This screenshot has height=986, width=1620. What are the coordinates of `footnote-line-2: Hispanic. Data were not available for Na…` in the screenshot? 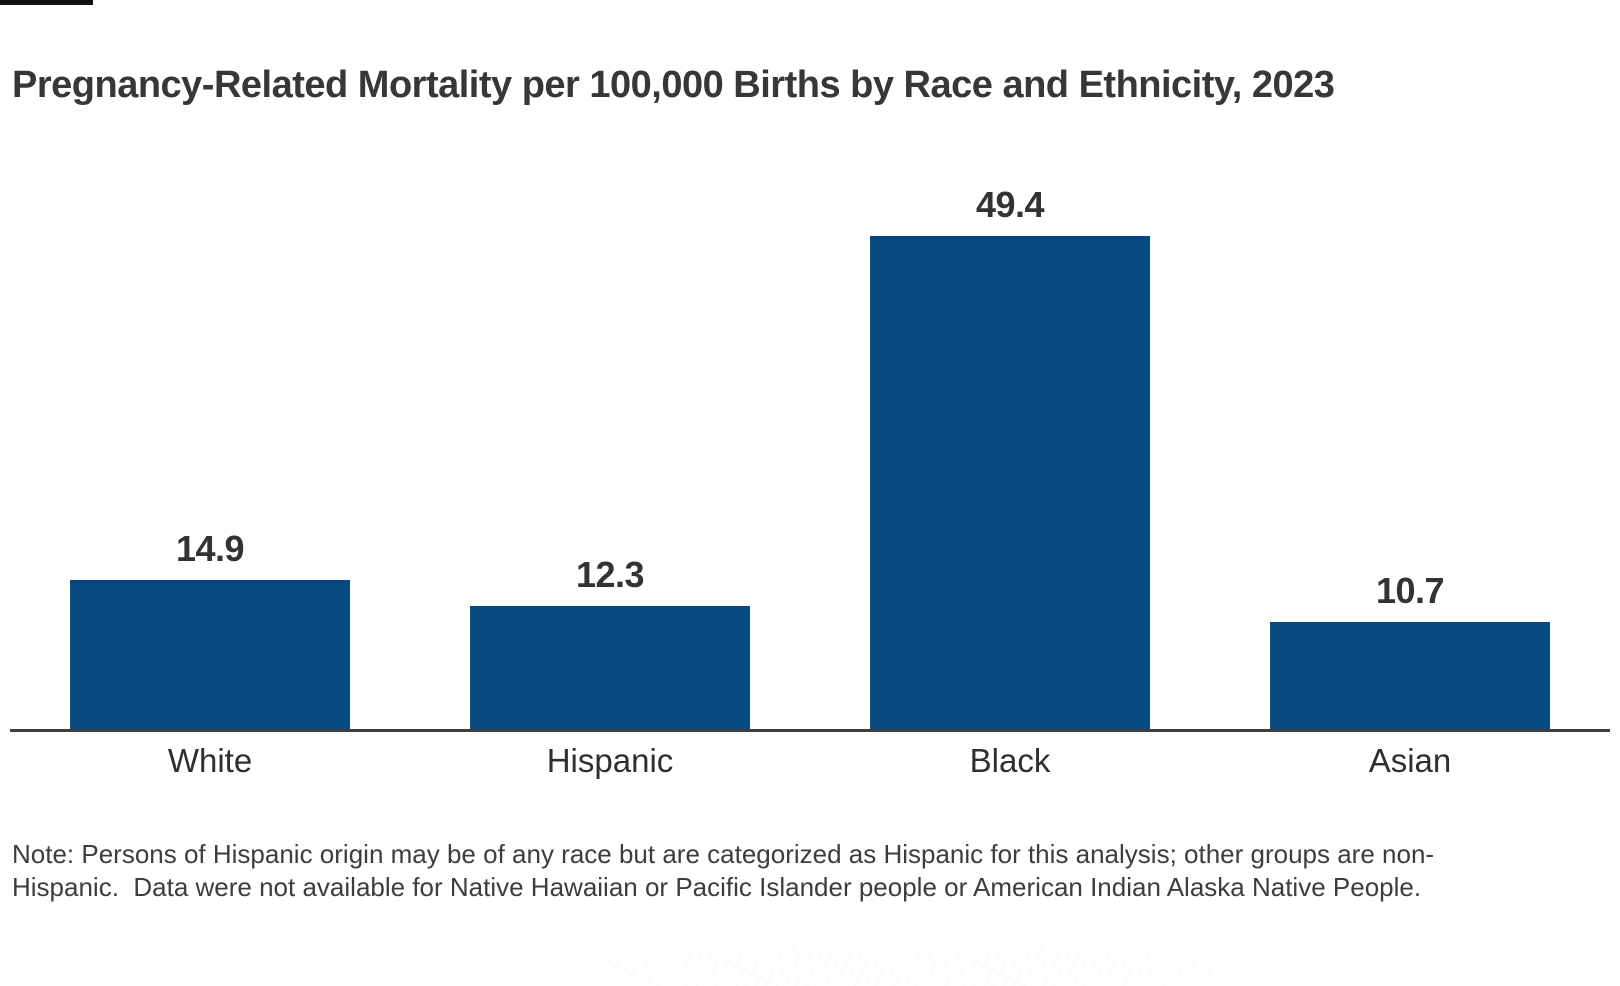 It's located at (717, 887).